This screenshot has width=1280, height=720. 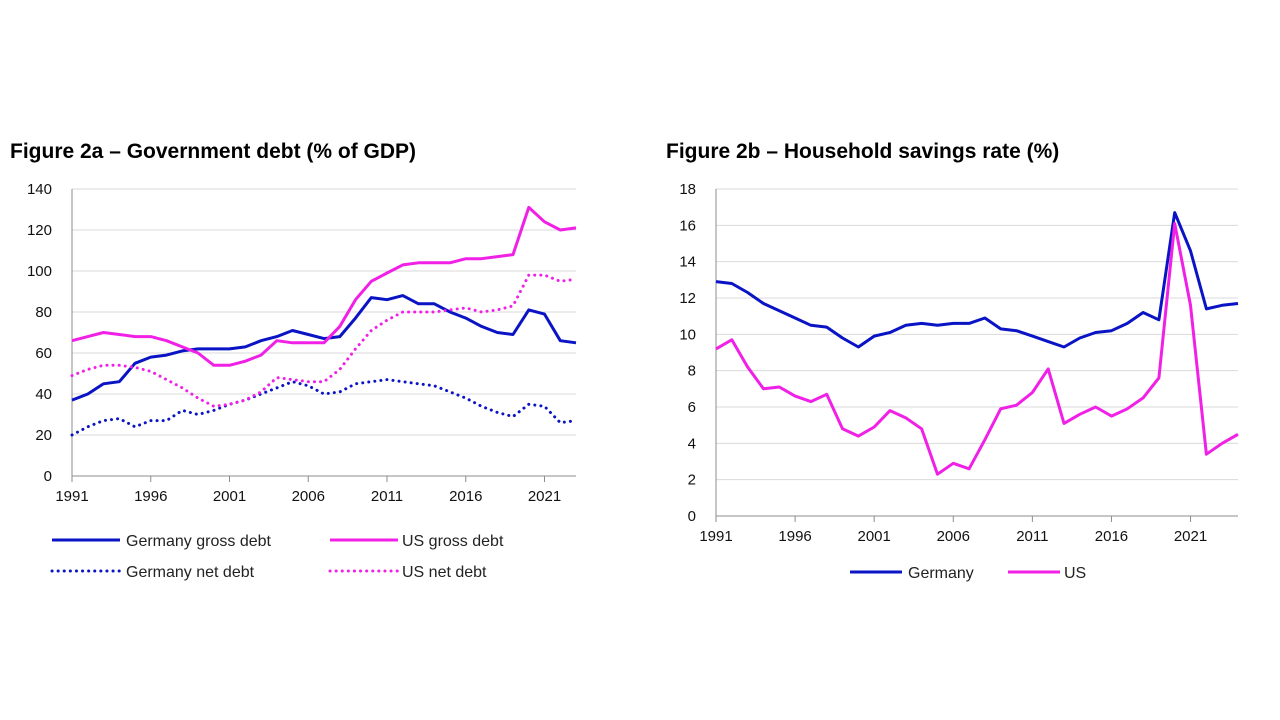 I want to click on y-tick-label-14: 14, so click(x=687, y=262).